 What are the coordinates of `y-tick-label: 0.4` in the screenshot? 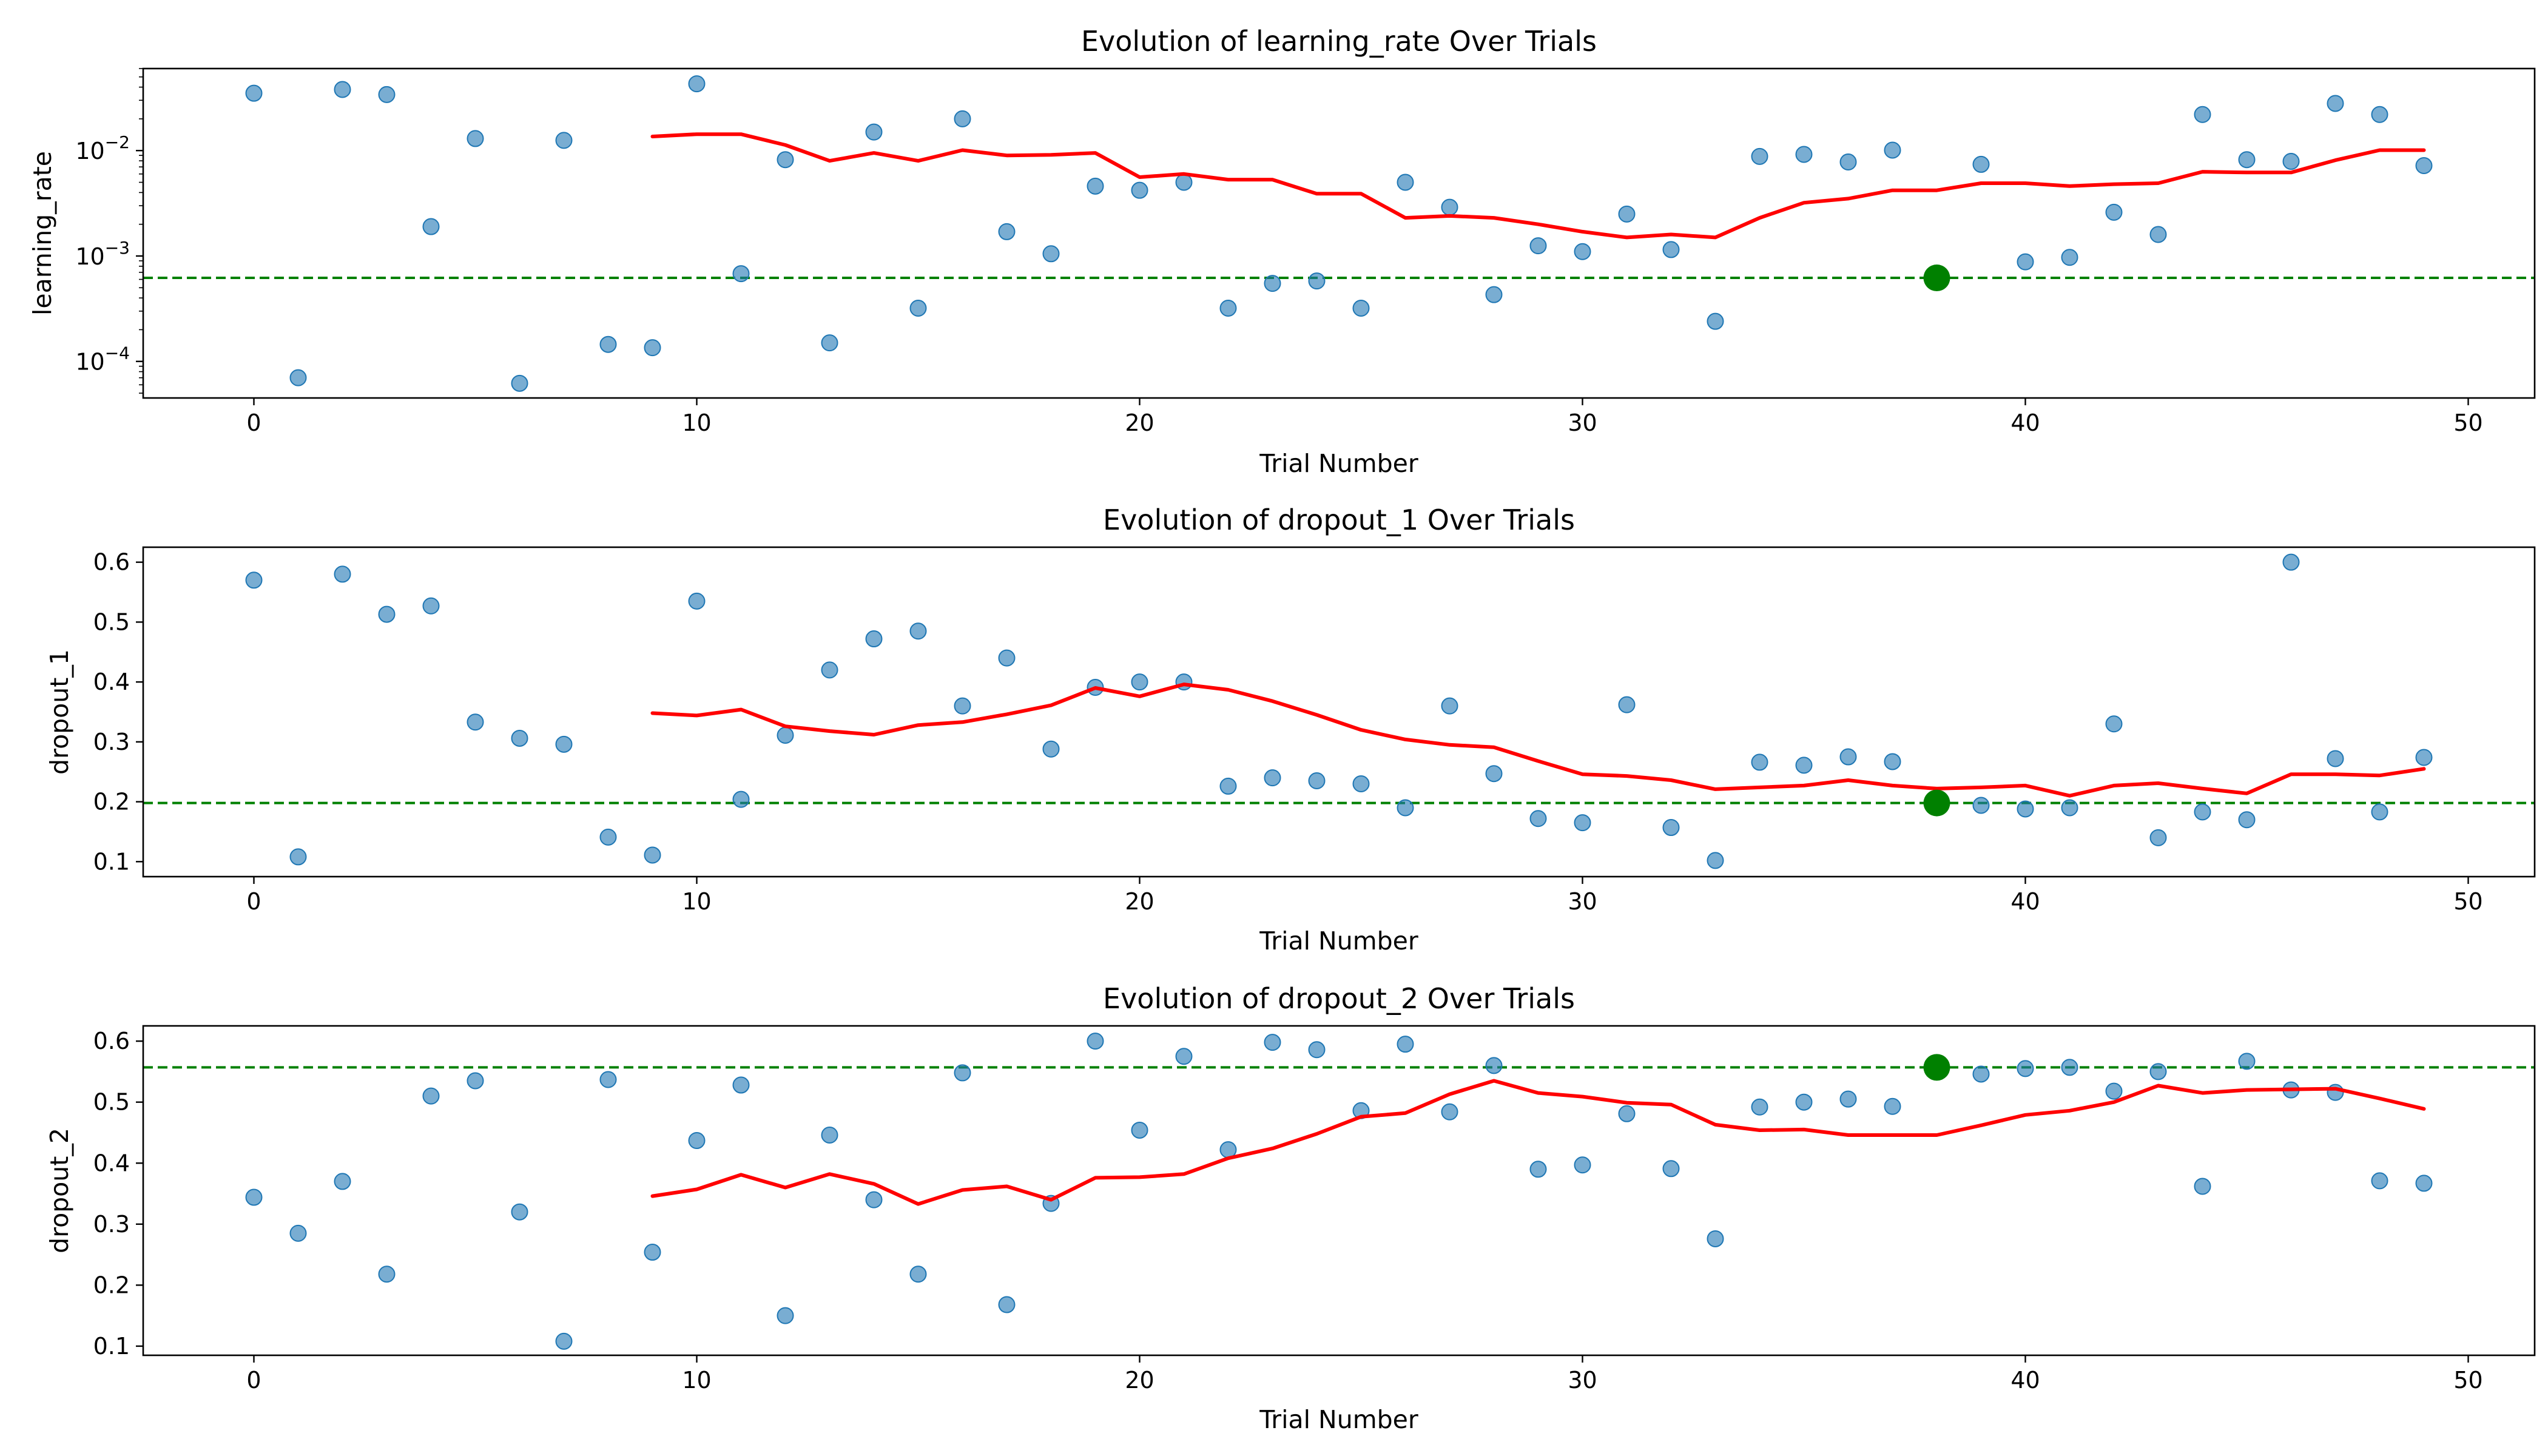 It's located at (111, 1163).